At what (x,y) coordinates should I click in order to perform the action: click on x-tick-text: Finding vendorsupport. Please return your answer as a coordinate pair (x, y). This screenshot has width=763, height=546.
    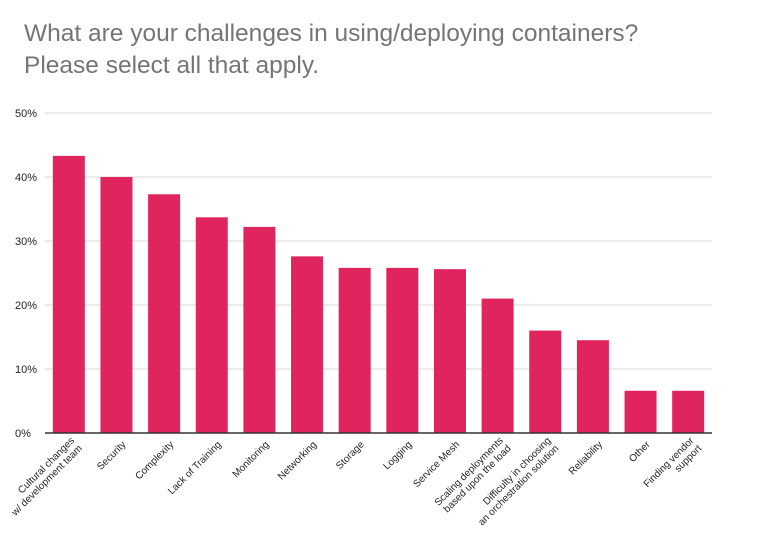
    Looking at the image, I should click on (673, 466).